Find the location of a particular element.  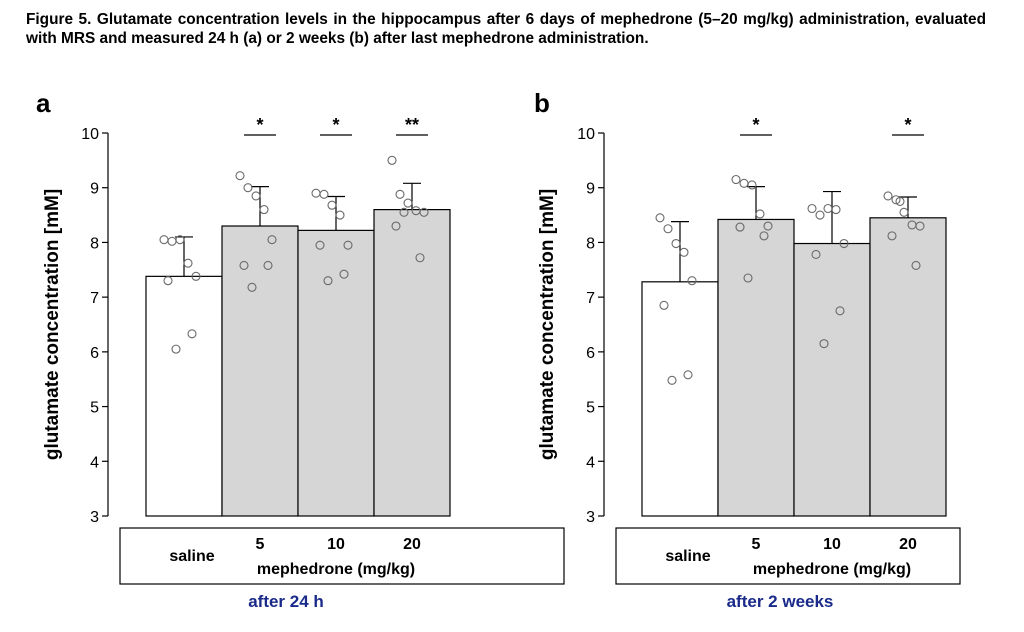

panel-a-y-tick-label: 4 is located at coordinates (94, 462).